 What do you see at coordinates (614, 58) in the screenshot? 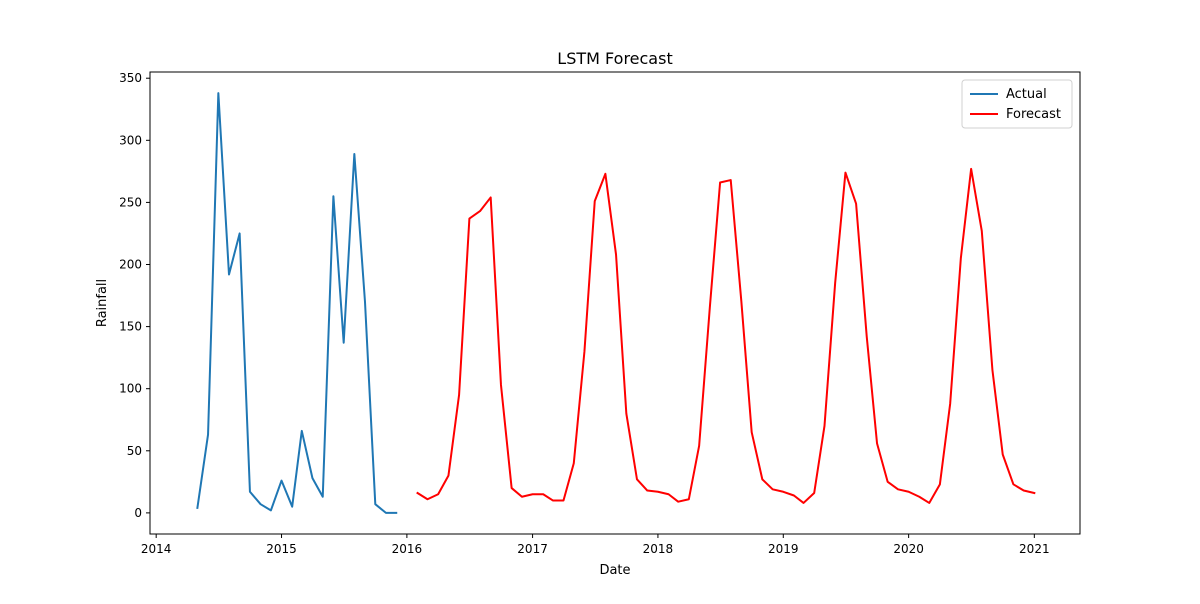
I see `chart-title: LSTM Forecast` at bounding box center [614, 58].